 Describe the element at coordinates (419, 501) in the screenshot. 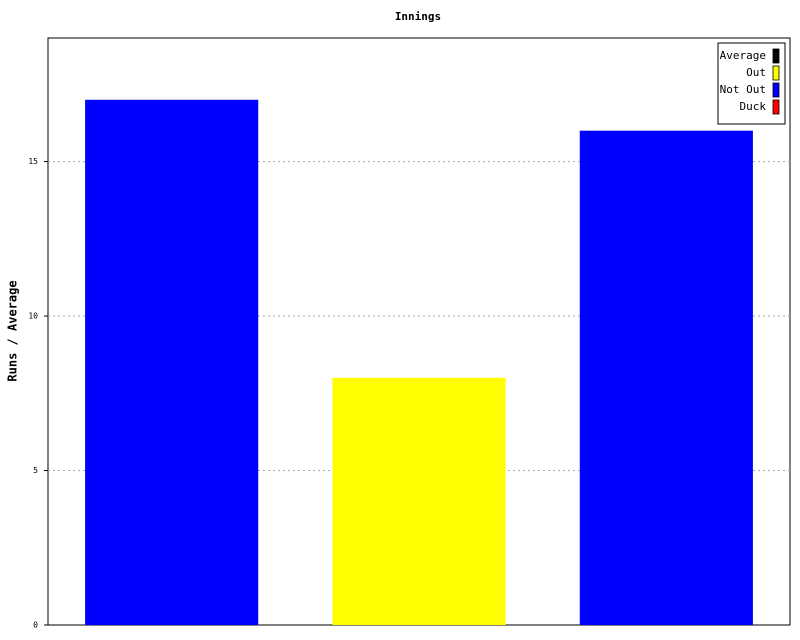

I see `bar` at that location.